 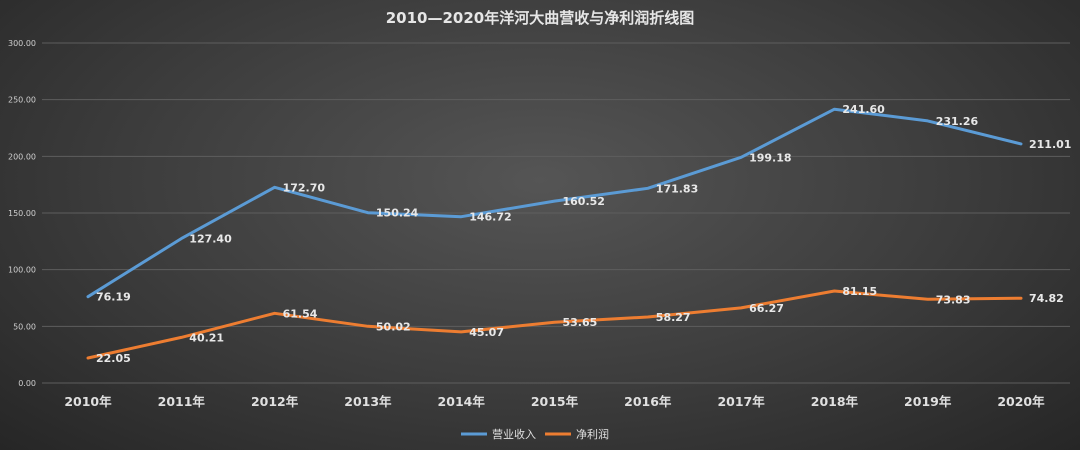 What do you see at coordinates (113, 297) in the screenshot?
I see `data-label: 76.19` at bounding box center [113, 297].